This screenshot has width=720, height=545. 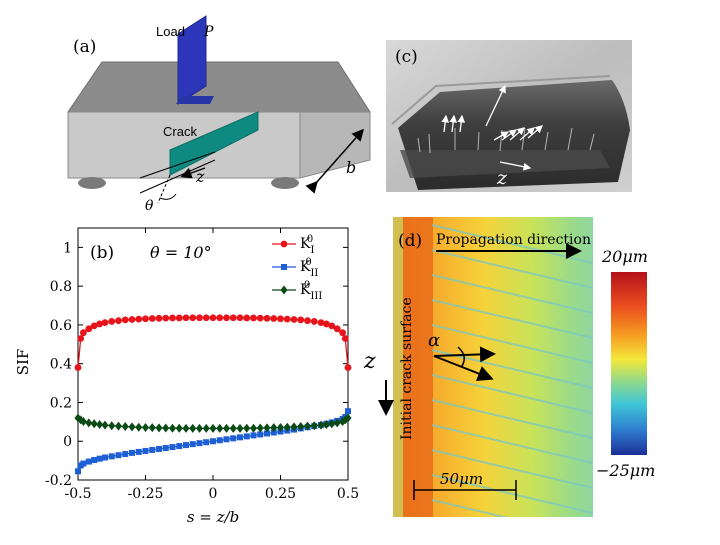 I want to click on alpha-arrow-angled, so click(x=463, y=368).